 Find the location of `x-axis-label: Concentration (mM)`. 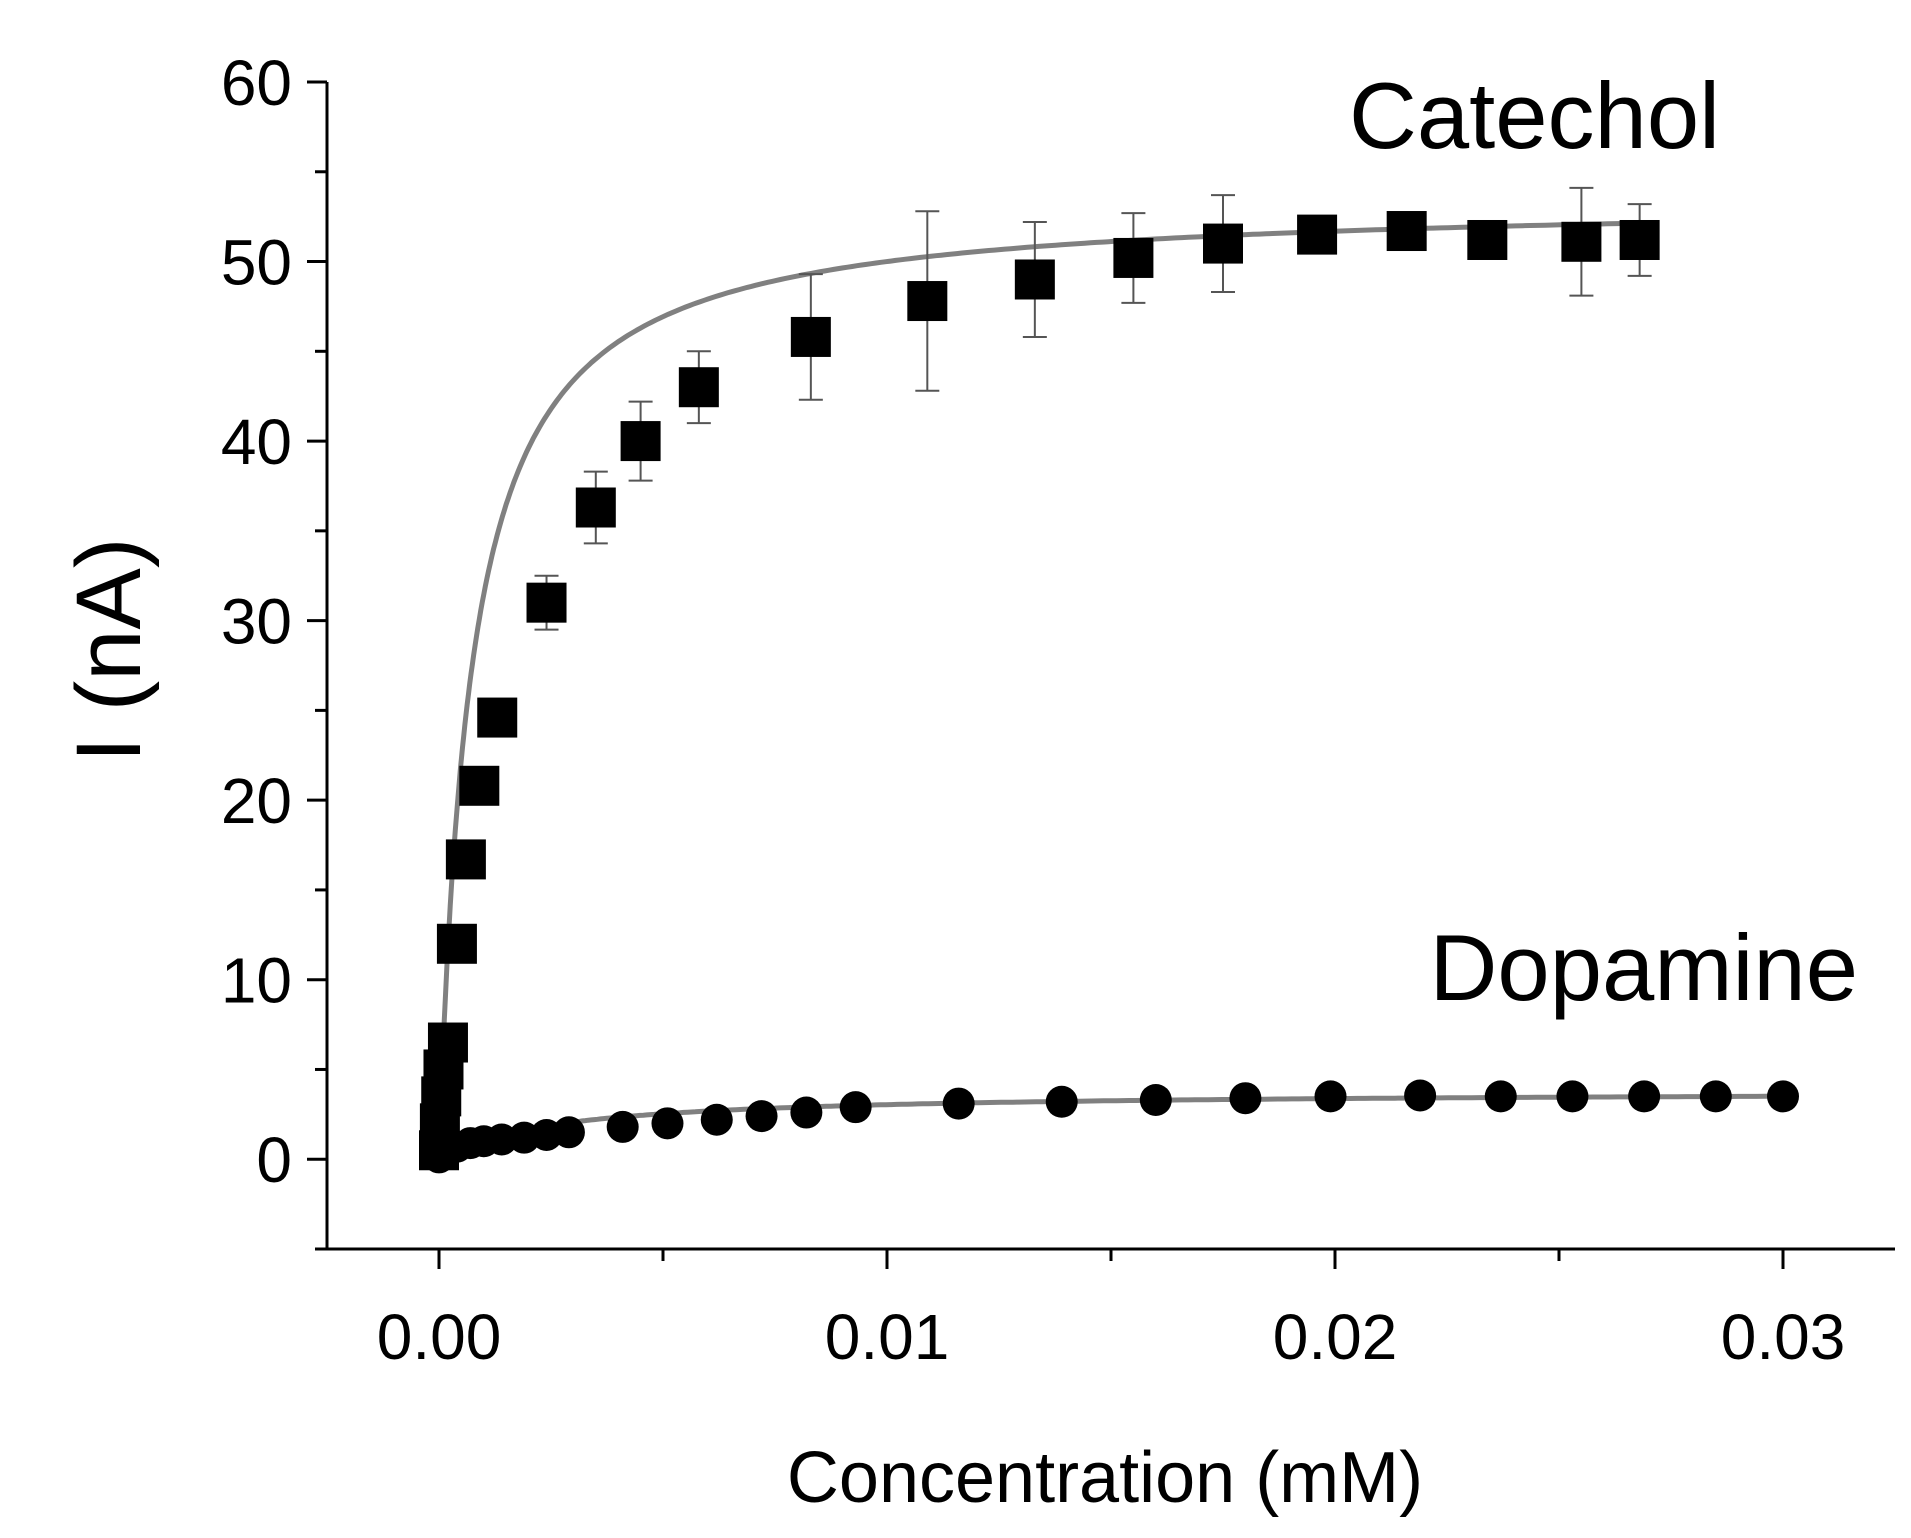

x-axis-label: Concentration (mM) is located at coordinates (1105, 1478).